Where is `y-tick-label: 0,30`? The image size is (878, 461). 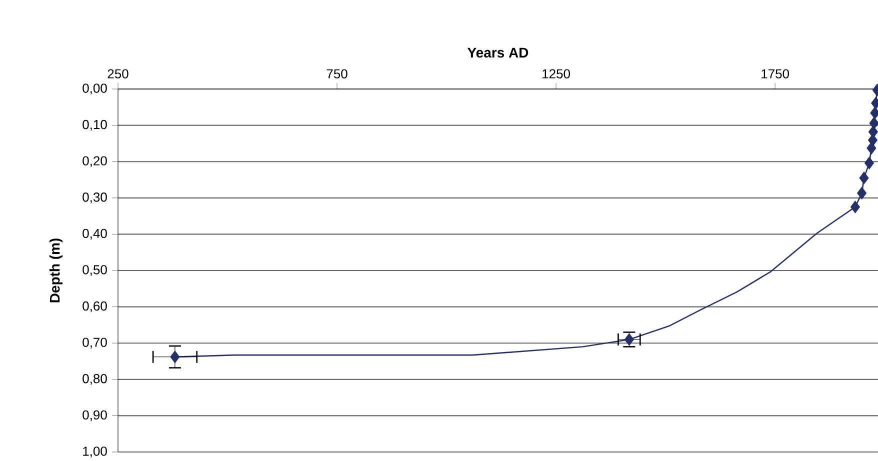 y-tick-label: 0,30 is located at coordinates (94, 198).